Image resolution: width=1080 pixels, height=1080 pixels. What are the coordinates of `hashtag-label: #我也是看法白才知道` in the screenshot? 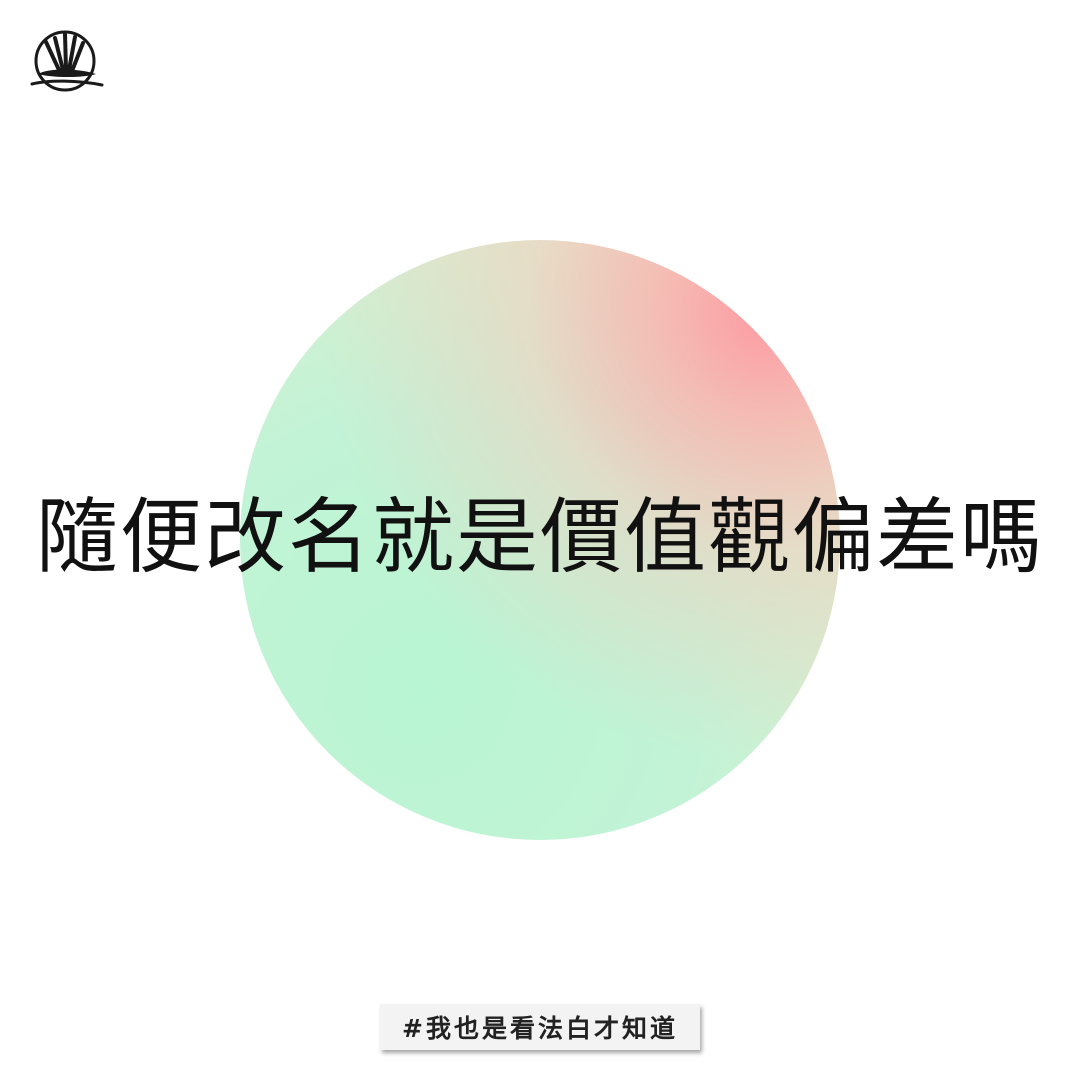 It's located at (540, 1028).